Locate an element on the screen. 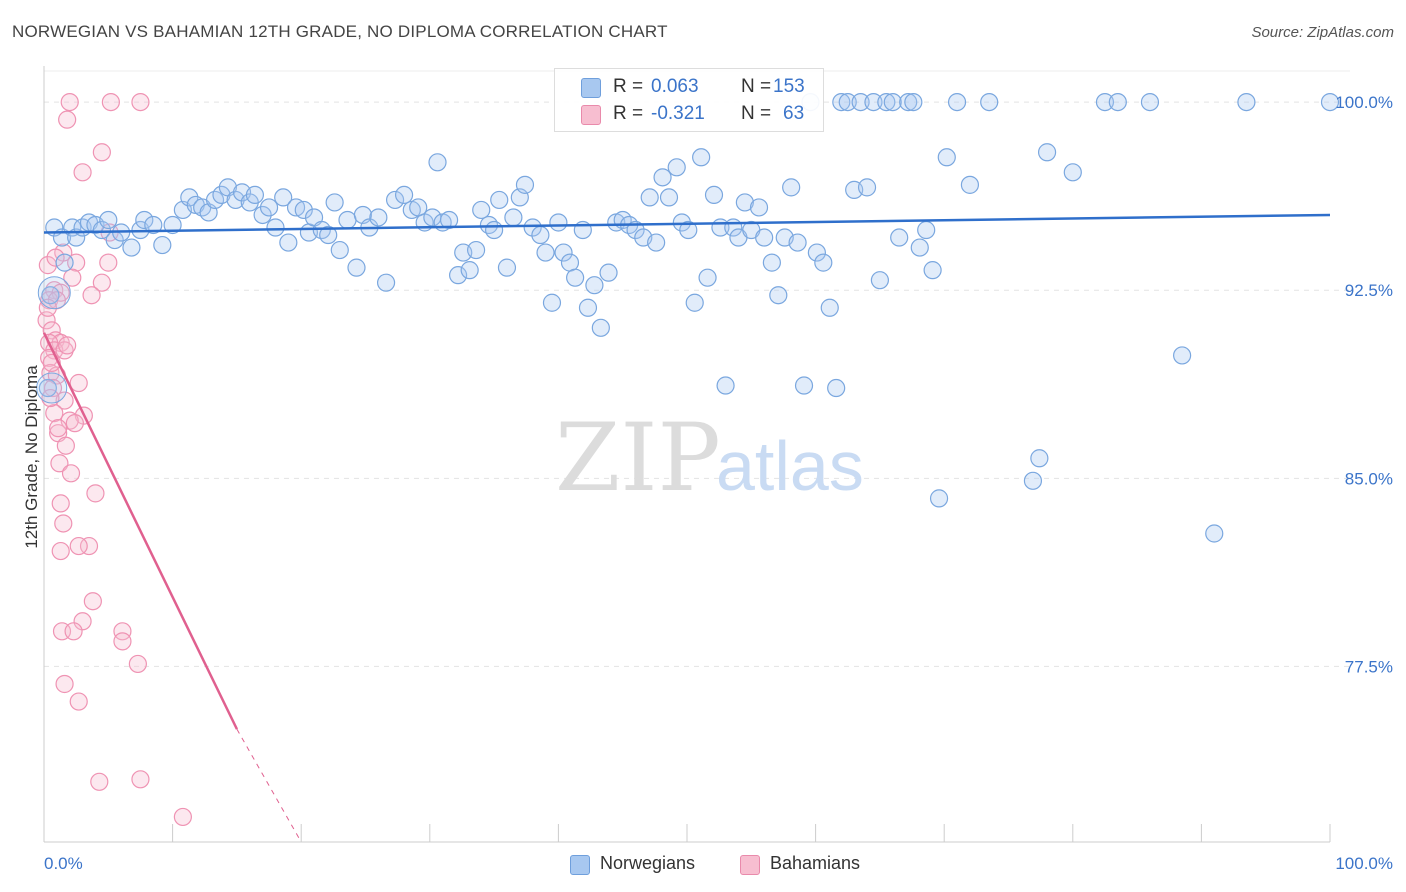  series-legend-norwegians: Norwegians is located at coordinates (645, 864).